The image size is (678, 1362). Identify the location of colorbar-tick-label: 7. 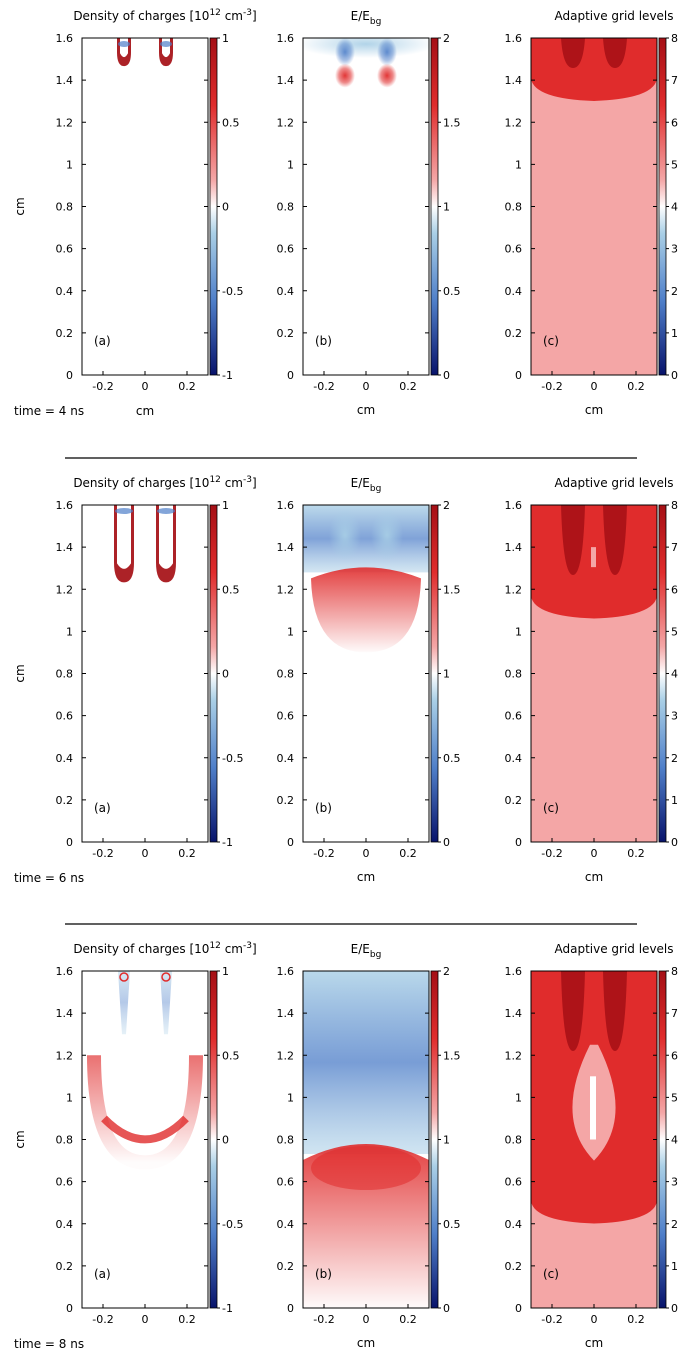
(674, 80).